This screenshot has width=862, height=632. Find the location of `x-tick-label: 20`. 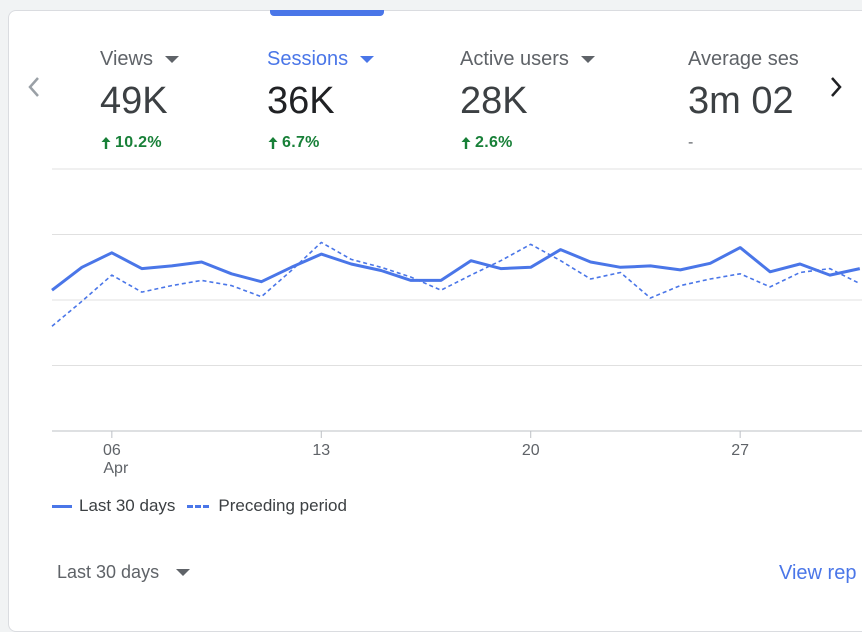

x-tick-label: 20 is located at coordinates (531, 450).